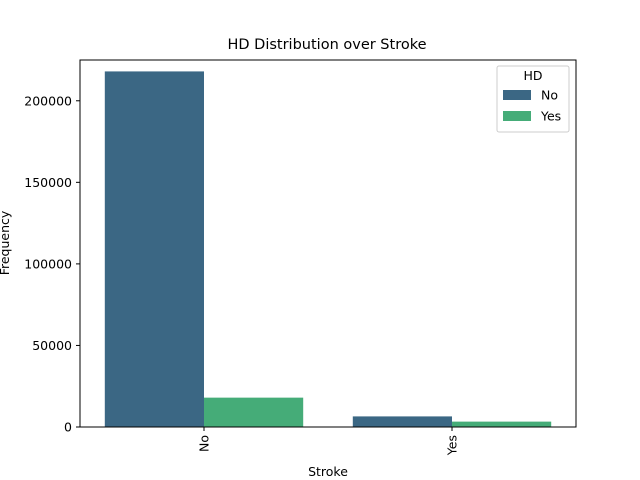  Describe the element at coordinates (154, 249) in the screenshot. I see `bar-no-no` at that location.